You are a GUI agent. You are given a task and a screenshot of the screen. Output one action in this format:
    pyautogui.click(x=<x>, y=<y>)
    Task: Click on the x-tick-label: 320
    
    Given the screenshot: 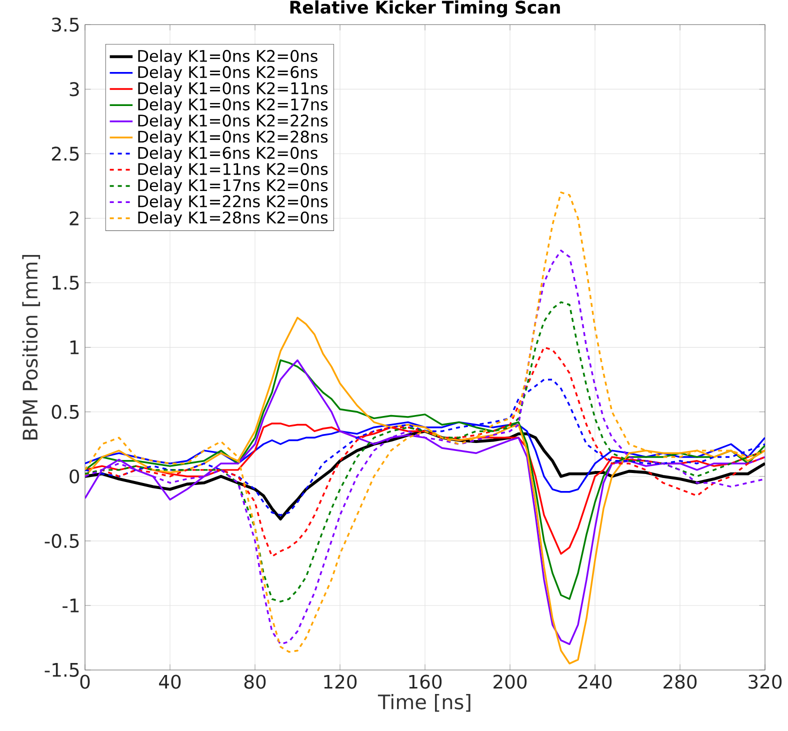 What is the action you would take?
    pyautogui.click(x=765, y=681)
    